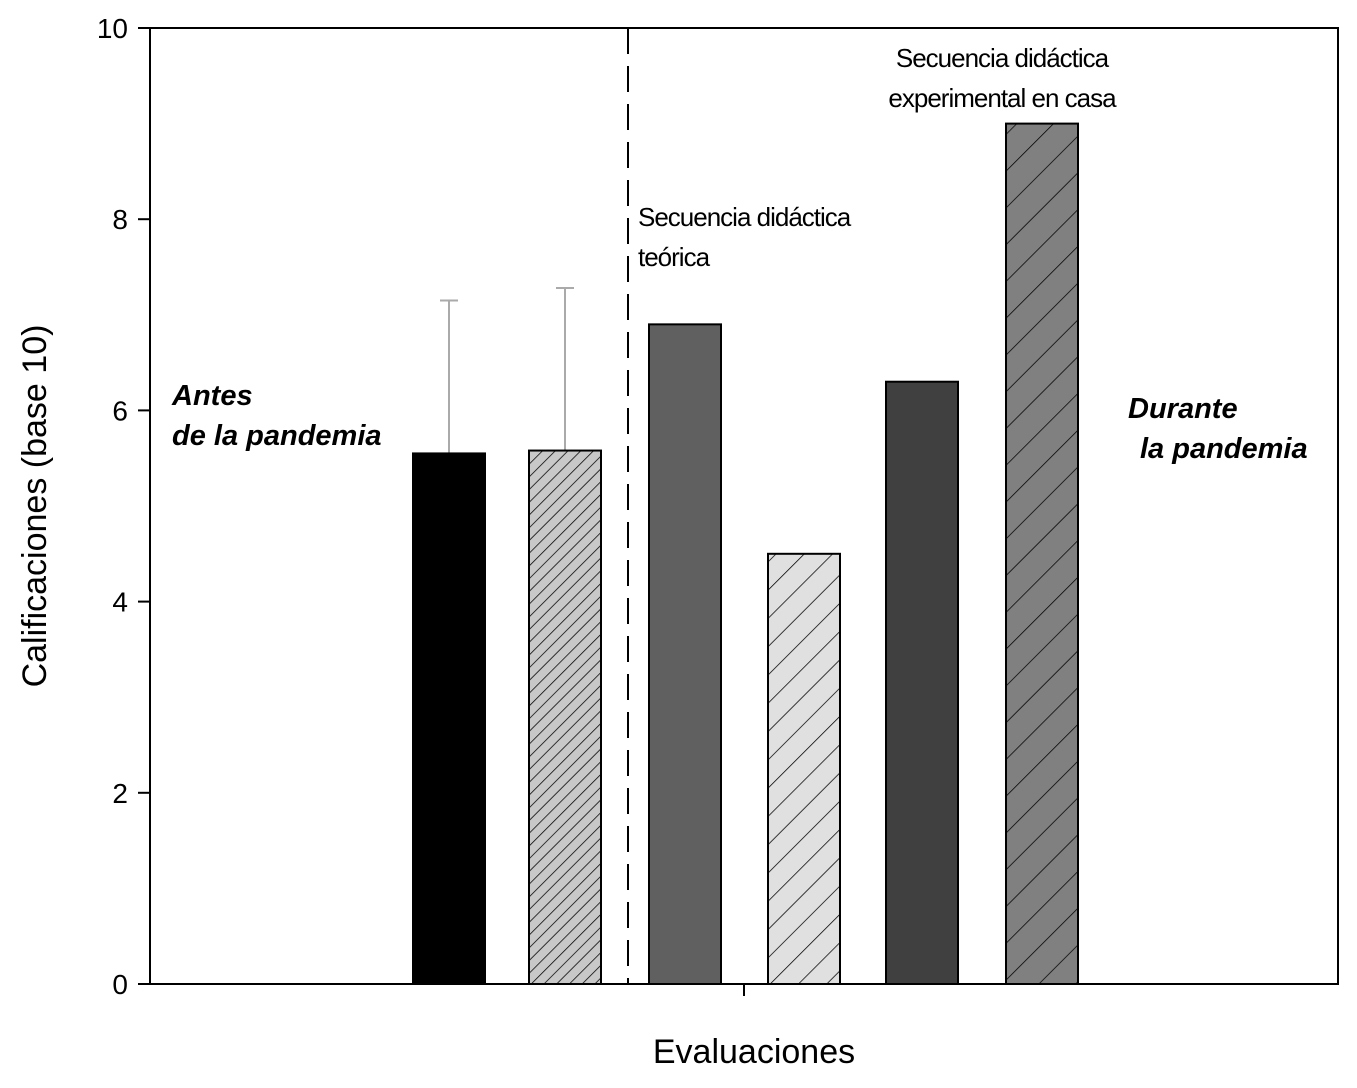 The image size is (1357, 1088). Describe the element at coordinates (754, 1052) in the screenshot. I see `x-axis-label: Evaluaciones` at that location.